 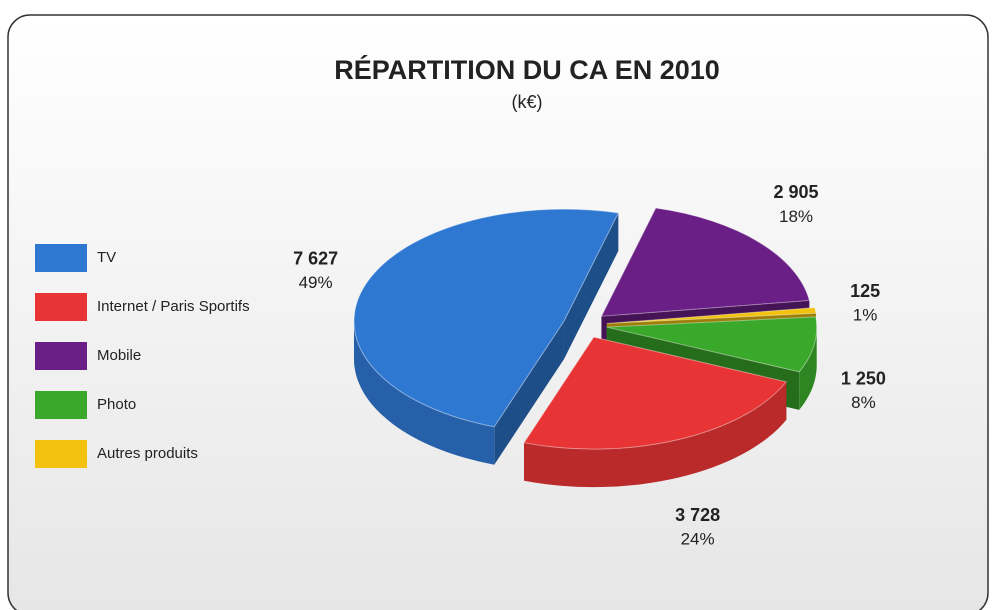 What do you see at coordinates (796, 192) in the screenshot?
I see `value-label: 2 905` at bounding box center [796, 192].